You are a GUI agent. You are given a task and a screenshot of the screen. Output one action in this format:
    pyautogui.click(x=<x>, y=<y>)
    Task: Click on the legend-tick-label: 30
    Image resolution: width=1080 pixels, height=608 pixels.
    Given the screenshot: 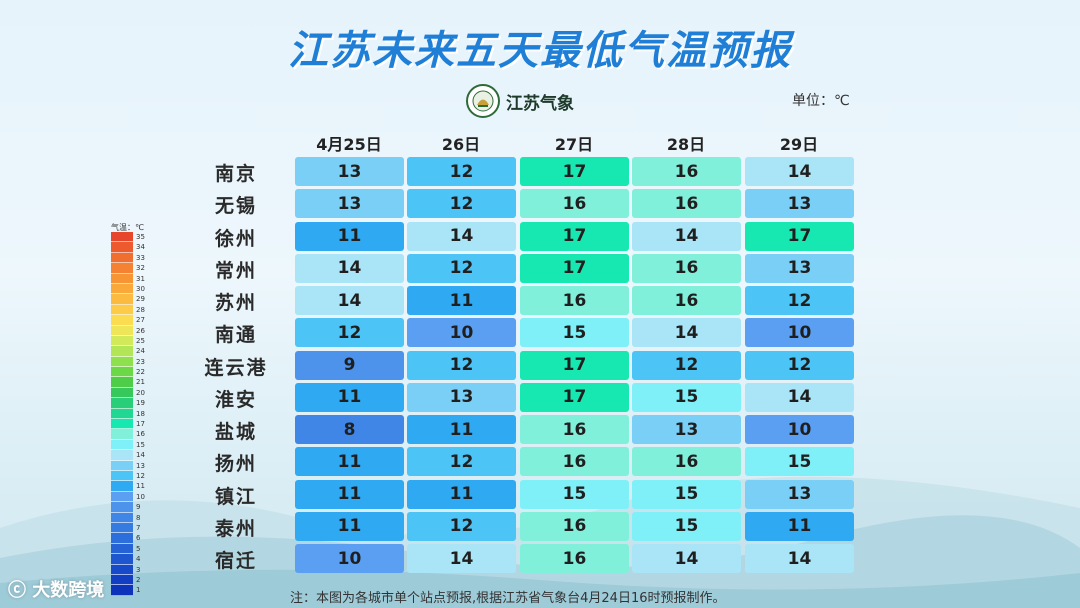 What is the action you would take?
    pyautogui.click(x=140, y=288)
    